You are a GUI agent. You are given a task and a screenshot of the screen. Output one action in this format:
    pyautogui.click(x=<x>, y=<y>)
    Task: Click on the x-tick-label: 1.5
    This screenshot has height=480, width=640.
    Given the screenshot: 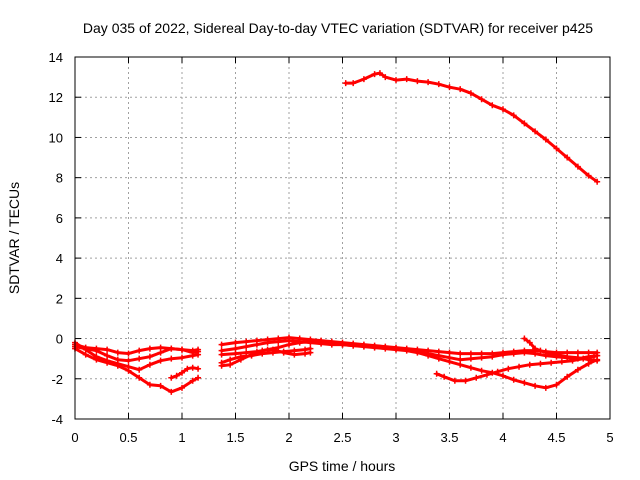 What is the action you would take?
    pyautogui.click(x=235, y=437)
    